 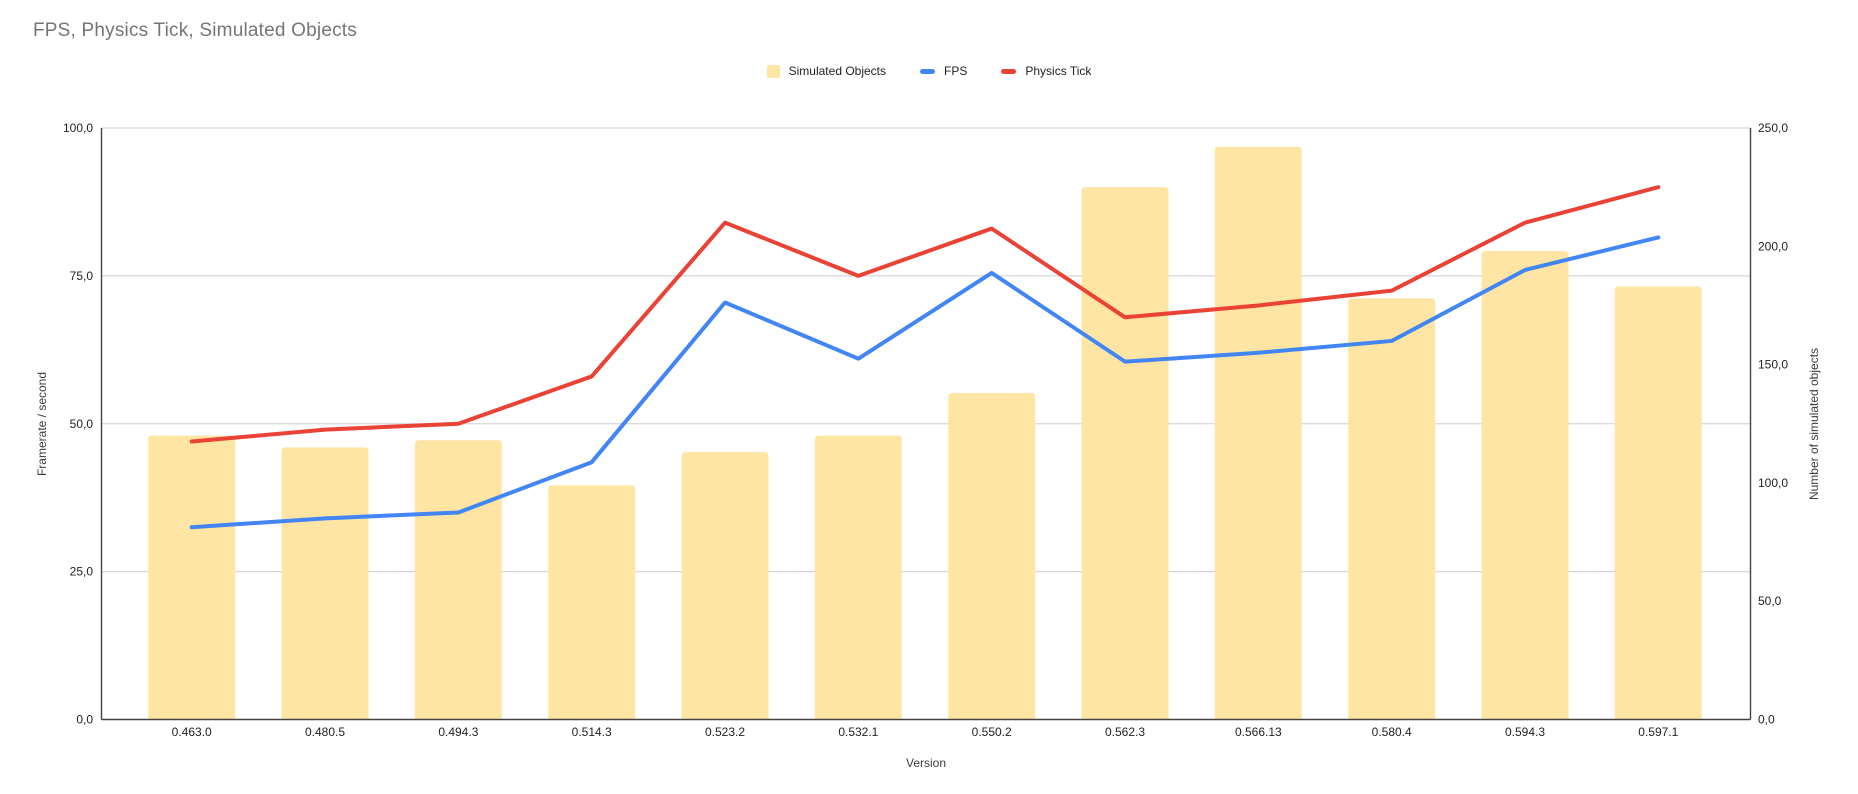 What do you see at coordinates (78, 128) in the screenshot?
I see `y-axis-left-tick-label: 100,0` at bounding box center [78, 128].